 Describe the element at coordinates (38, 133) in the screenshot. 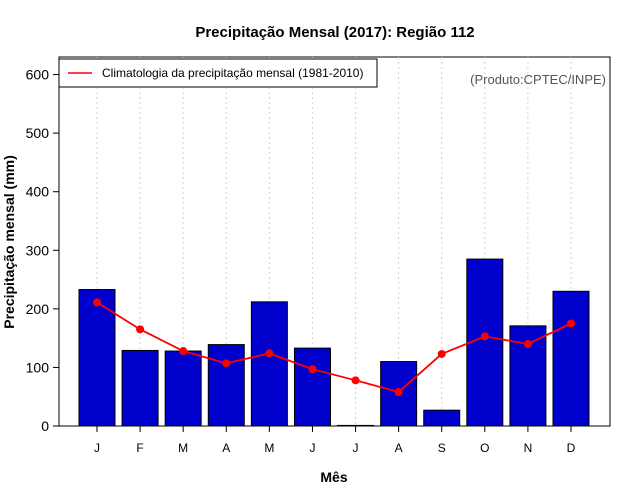

I see `y-tick-label: 500` at that location.